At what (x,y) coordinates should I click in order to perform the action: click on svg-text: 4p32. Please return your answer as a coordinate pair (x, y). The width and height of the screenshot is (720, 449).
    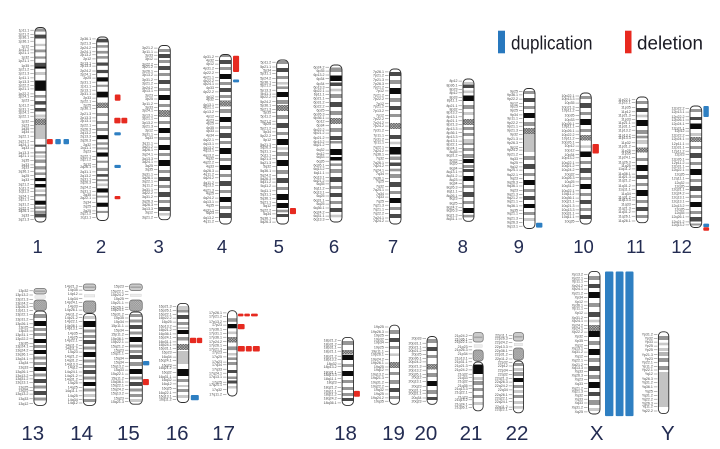
    Looking at the image, I should click on (210, 61).